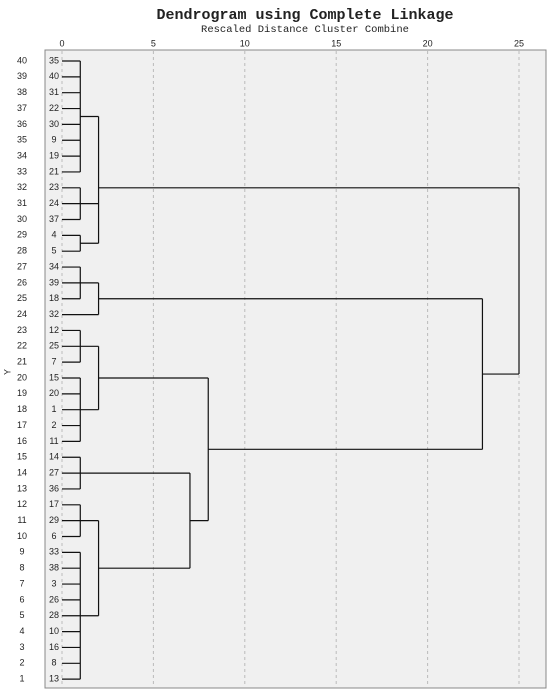 The width and height of the screenshot is (550, 695). What do you see at coordinates (22, 441) in the screenshot?
I see `row-number: 16` at bounding box center [22, 441].